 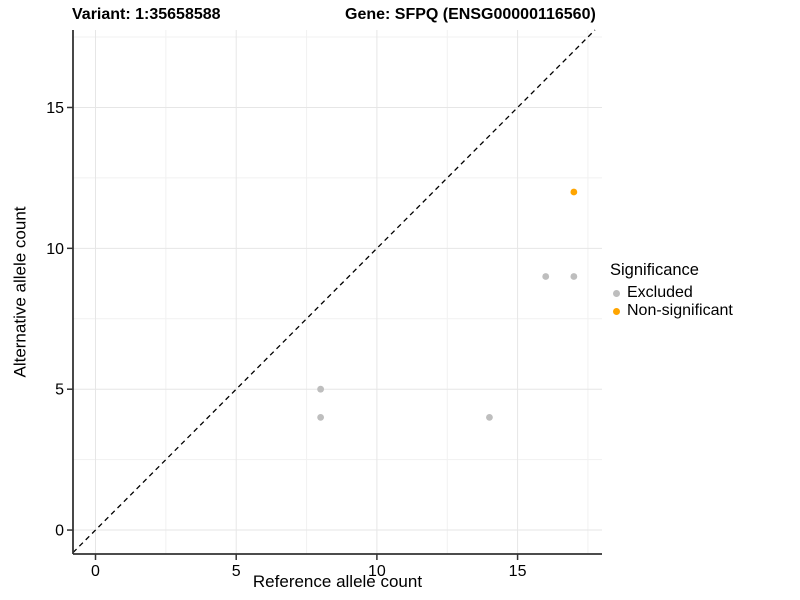 I want to click on x-tick-label: 10, so click(x=377, y=571).